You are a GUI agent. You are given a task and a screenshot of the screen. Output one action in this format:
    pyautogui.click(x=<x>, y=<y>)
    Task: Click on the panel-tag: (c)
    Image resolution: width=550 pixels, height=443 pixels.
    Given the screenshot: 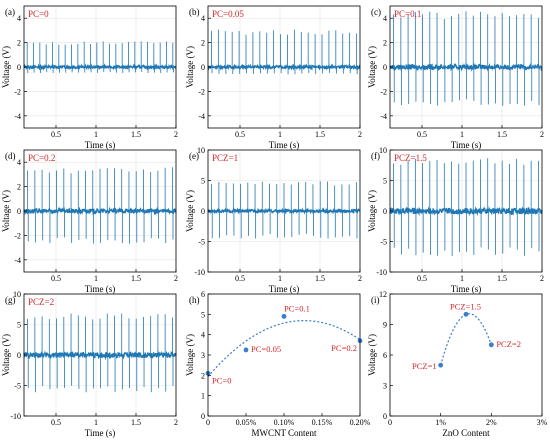 What is the action you would take?
    pyautogui.click(x=376, y=12)
    